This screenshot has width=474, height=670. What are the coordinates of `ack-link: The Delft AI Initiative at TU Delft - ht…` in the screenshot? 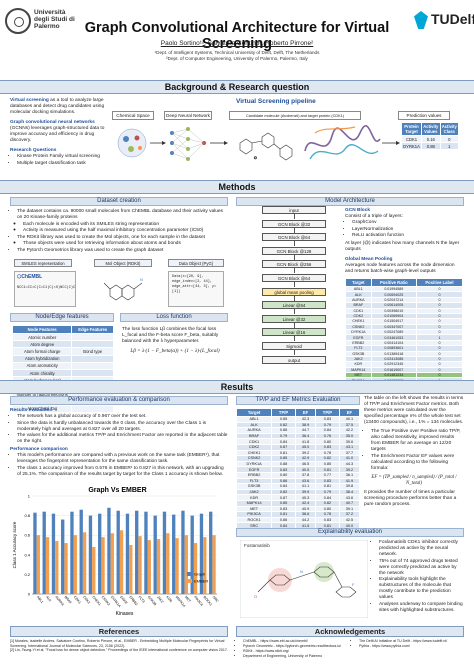 It's located at (411, 641).